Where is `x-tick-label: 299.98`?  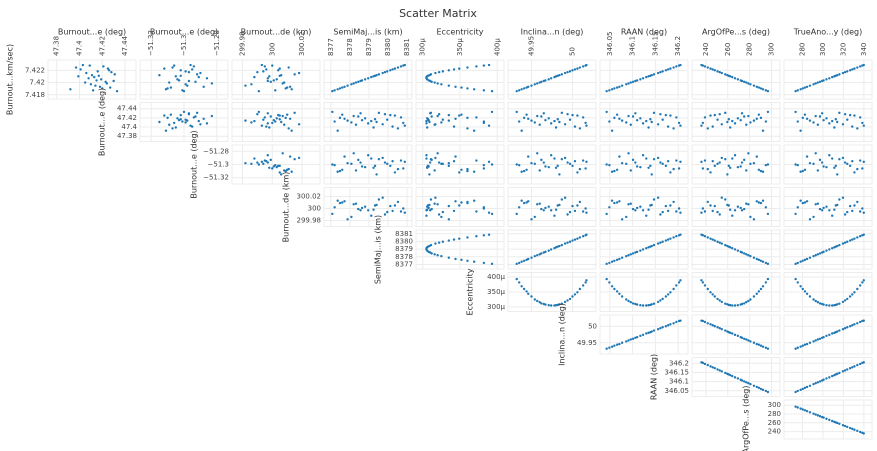 x-tick-label: 299.98 is located at coordinates (242, 44).